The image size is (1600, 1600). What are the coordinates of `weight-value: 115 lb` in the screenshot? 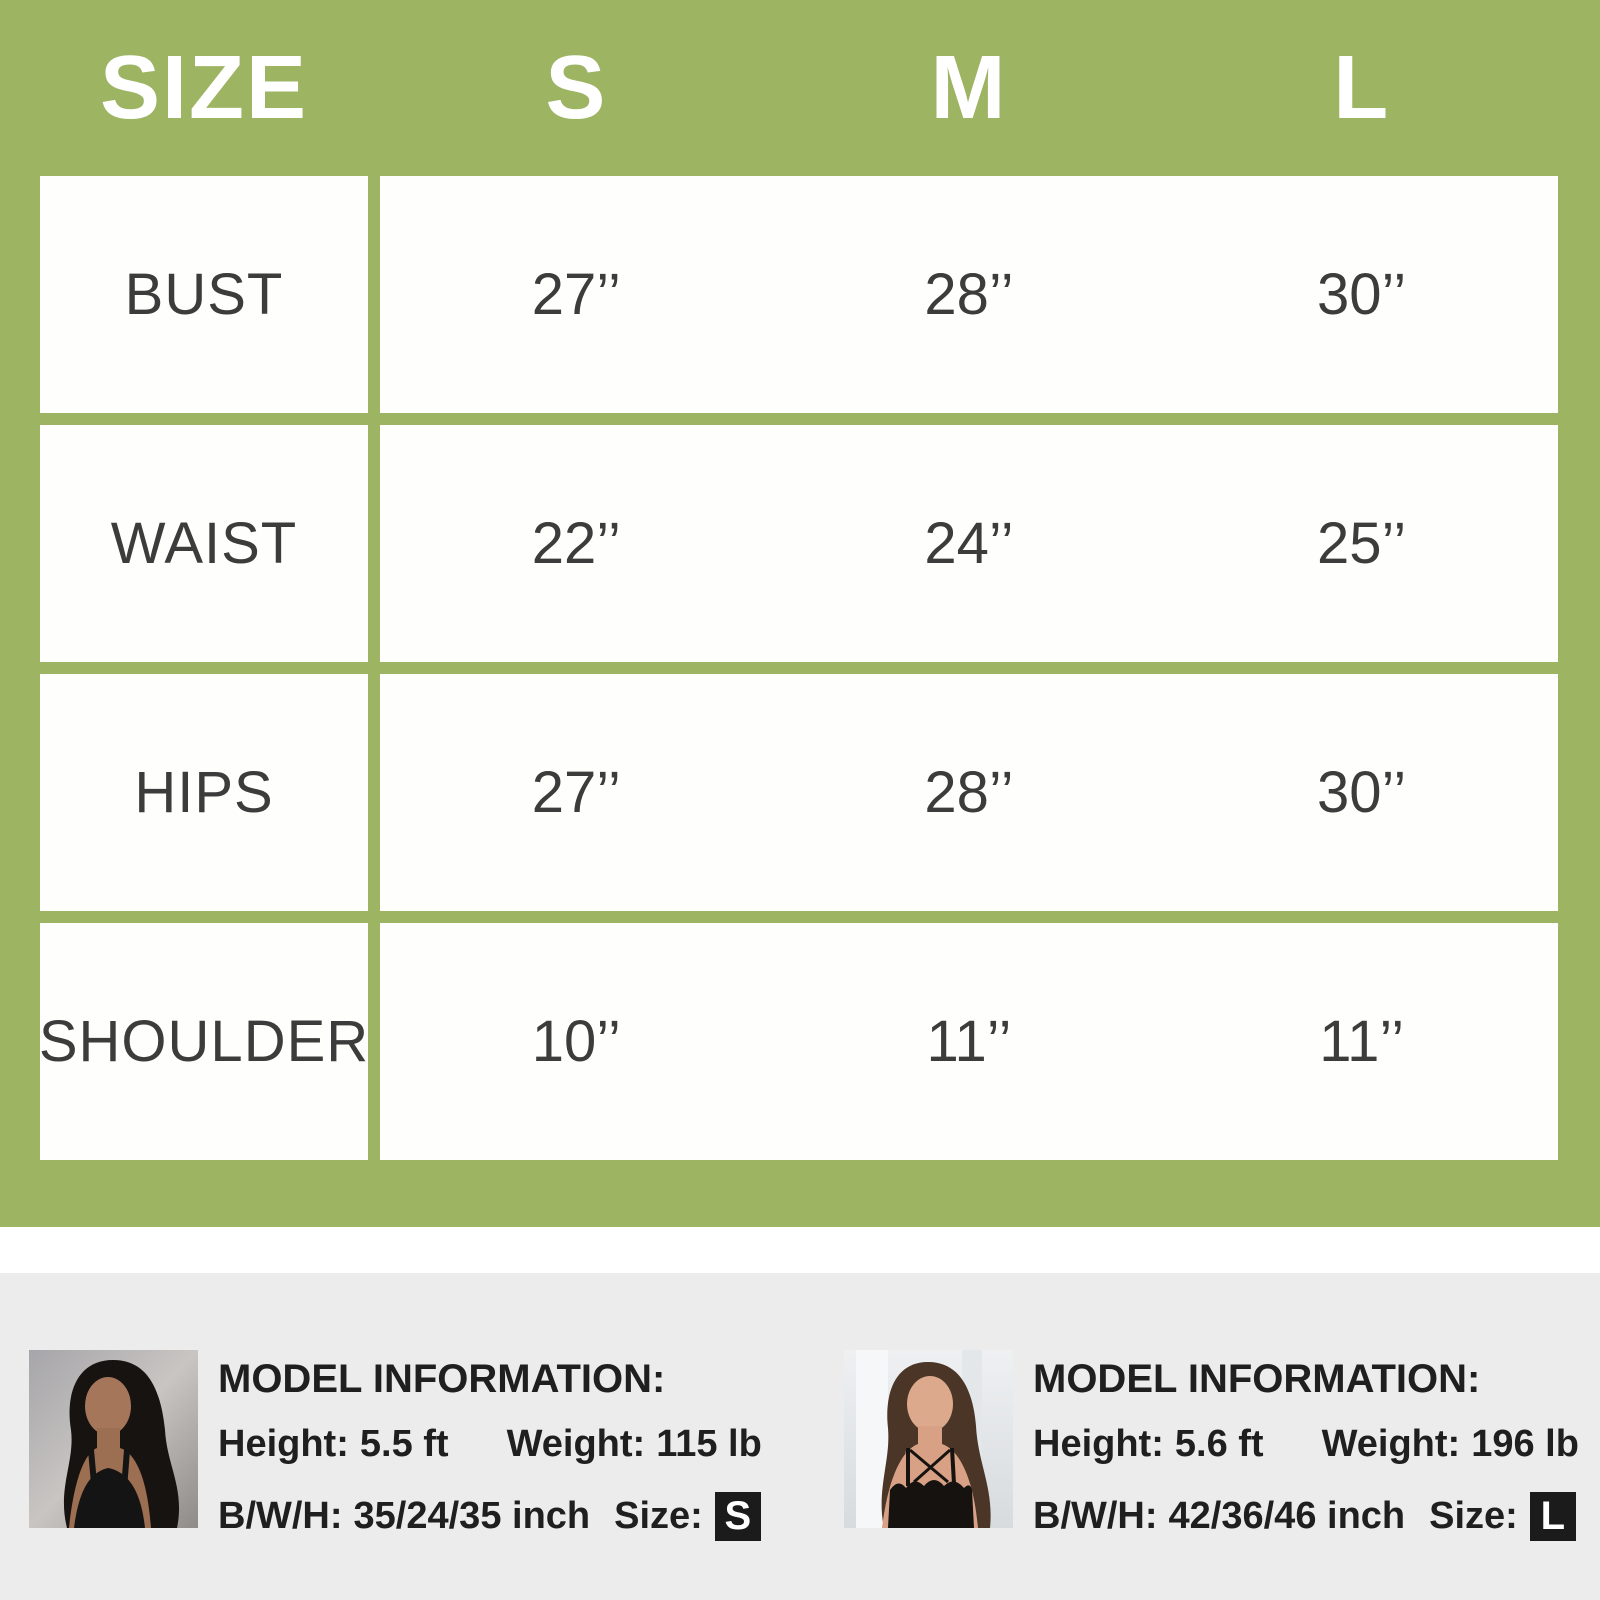 It's located at (709, 1443).